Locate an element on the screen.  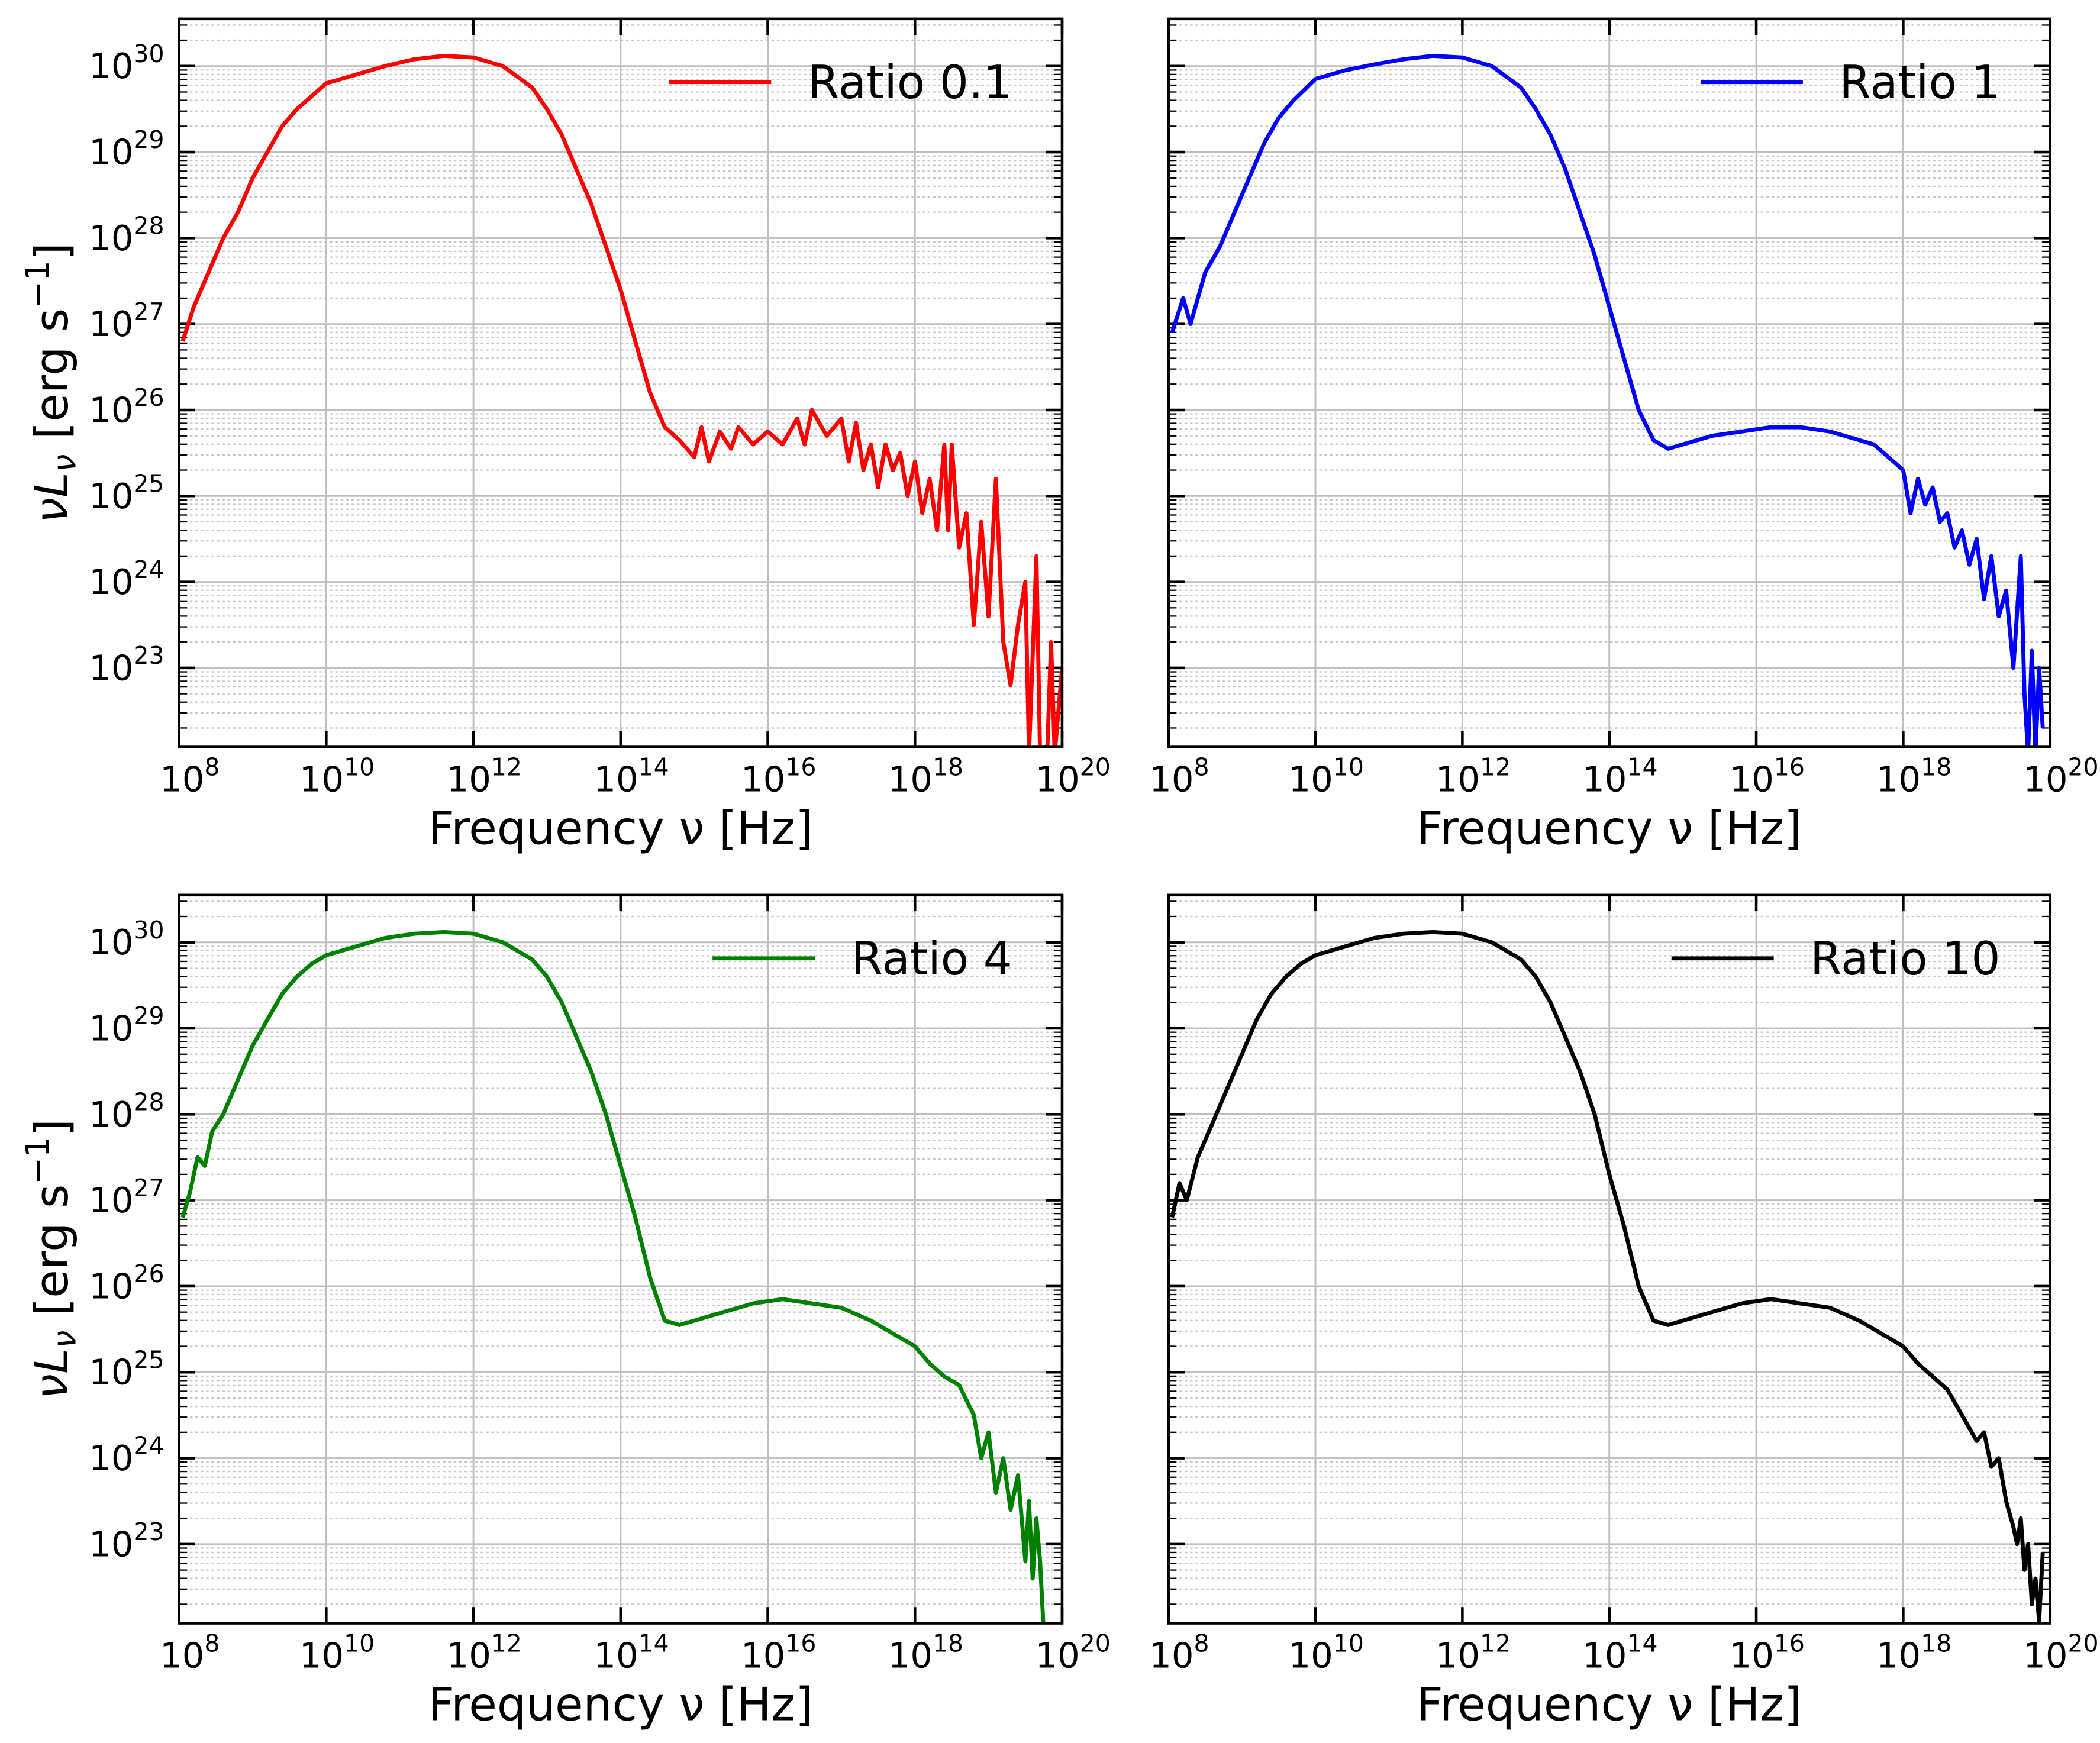
legend-label: Ratio 10 is located at coordinates (1906, 959).